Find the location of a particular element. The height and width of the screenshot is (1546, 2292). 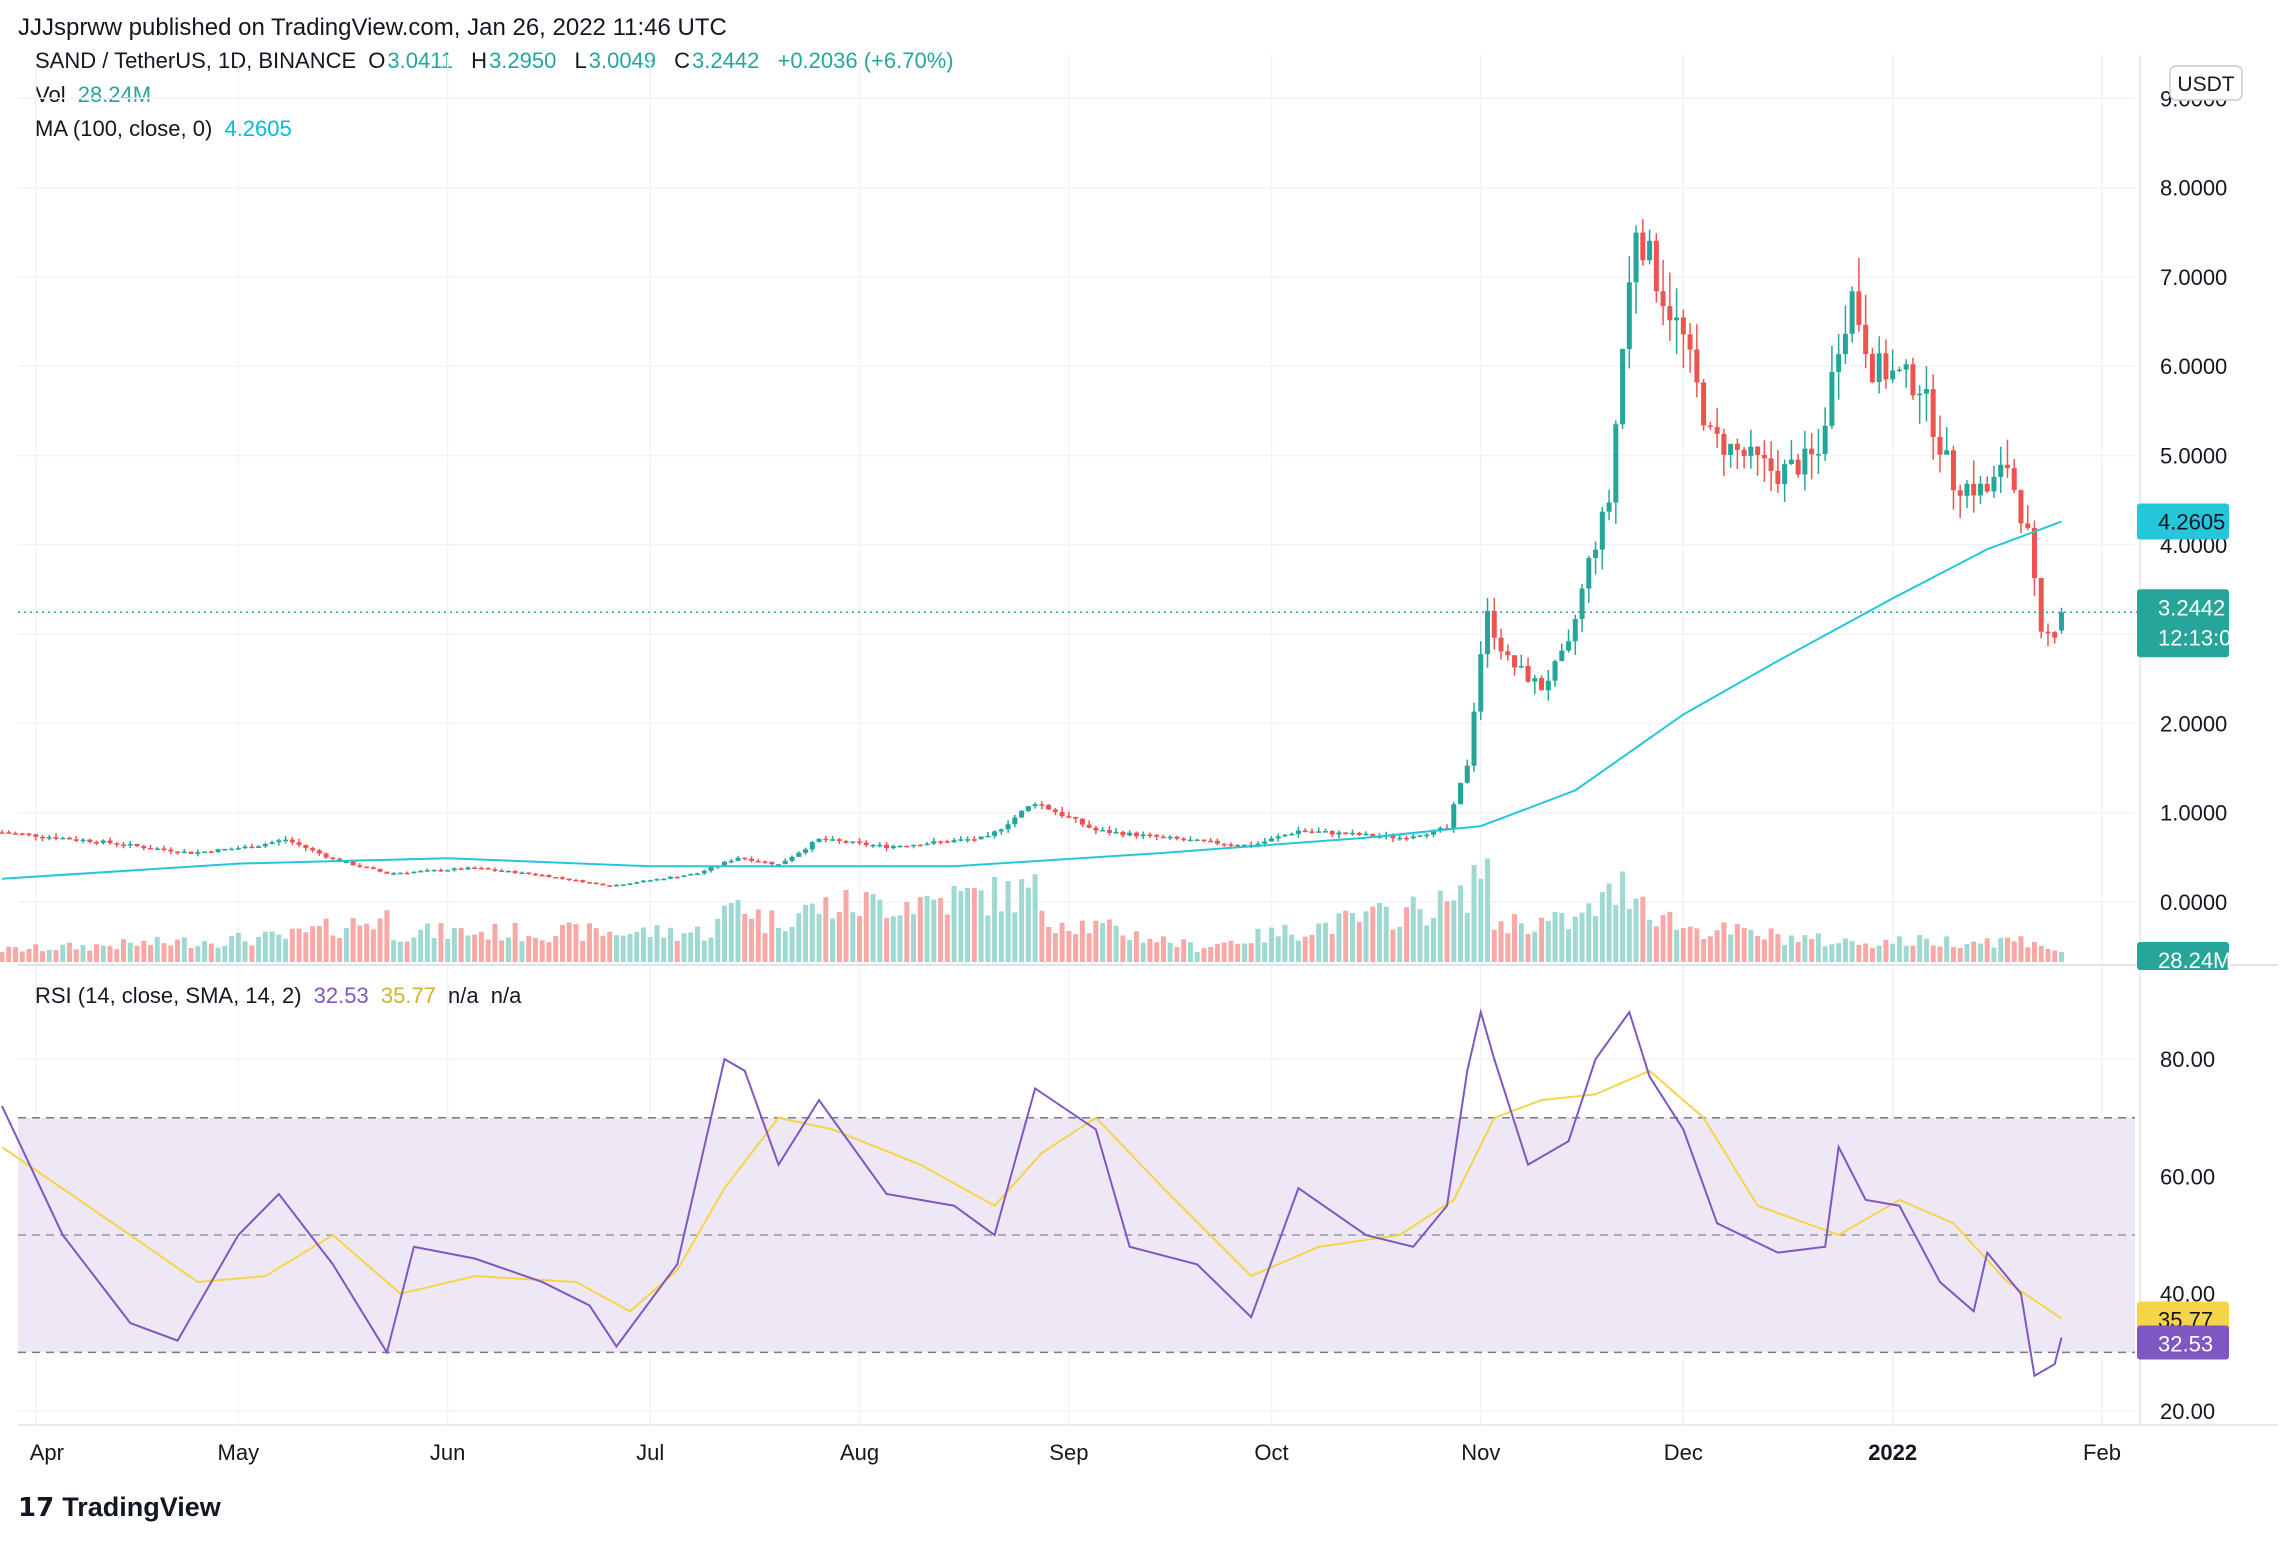

x-tick-label: Sep is located at coordinates (1068, 1452).